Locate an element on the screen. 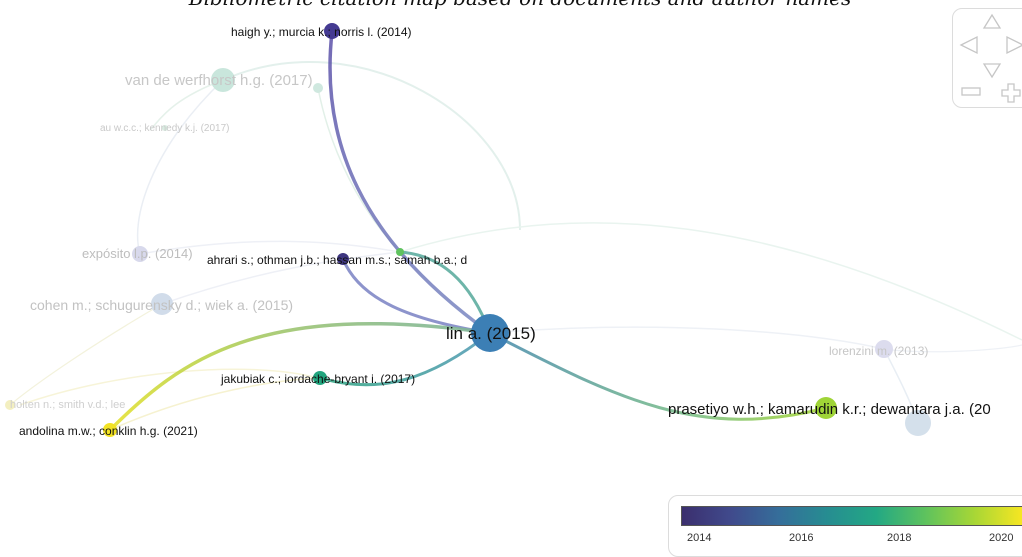 Image resolution: width=1022 pixels, height=557 pixels. node-label-lin: lin a. (2015) is located at coordinates (491, 333).